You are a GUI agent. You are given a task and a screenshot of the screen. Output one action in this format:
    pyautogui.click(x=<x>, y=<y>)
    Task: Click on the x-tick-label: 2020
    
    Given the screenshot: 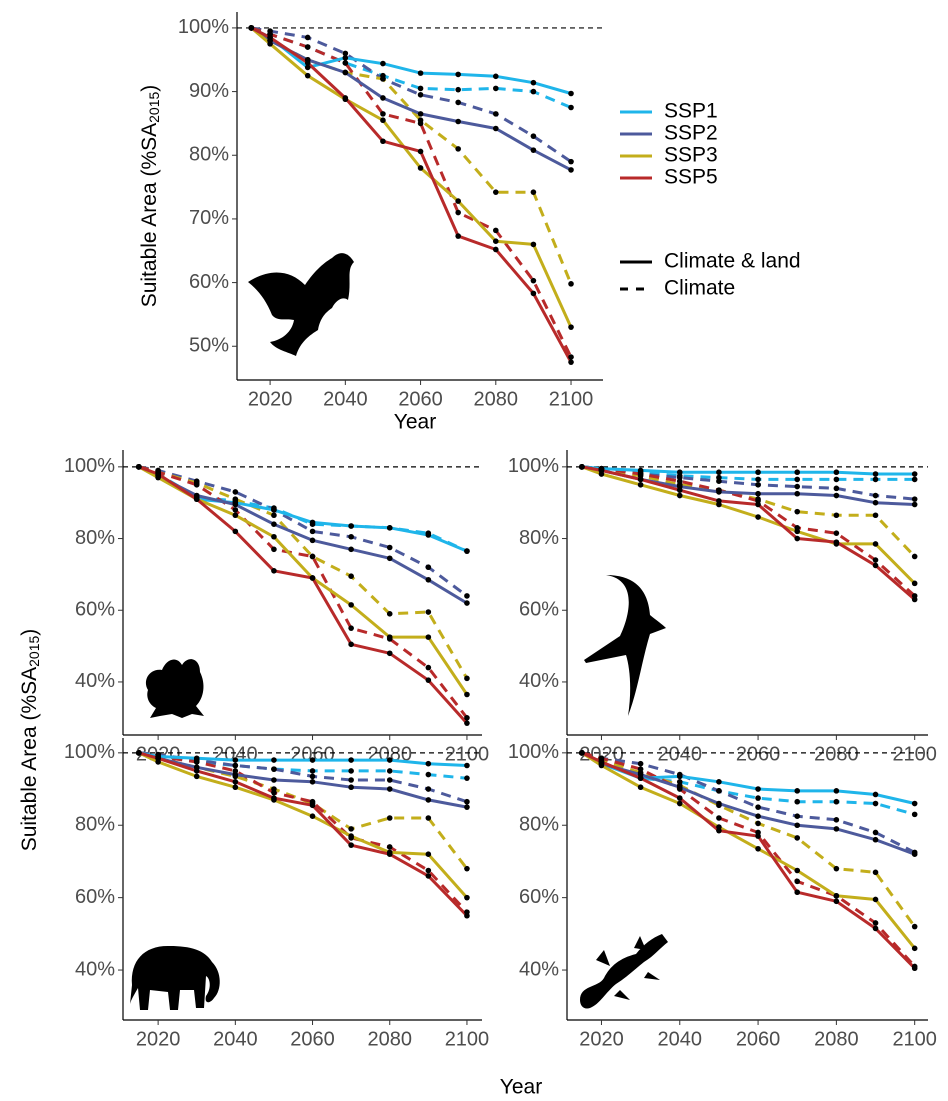 What is the action you would take?
    pyautogui.click(x=270, y=399)
    